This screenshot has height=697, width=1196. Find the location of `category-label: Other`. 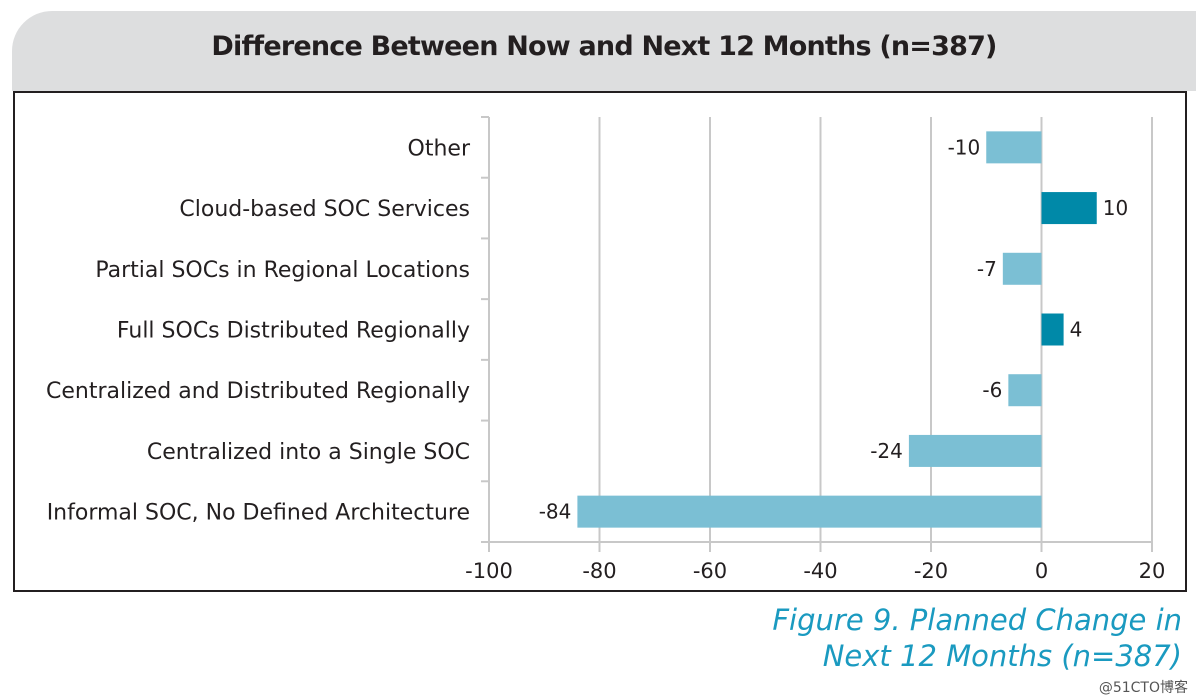

category-label: Other is located at coordinates (439, 148).